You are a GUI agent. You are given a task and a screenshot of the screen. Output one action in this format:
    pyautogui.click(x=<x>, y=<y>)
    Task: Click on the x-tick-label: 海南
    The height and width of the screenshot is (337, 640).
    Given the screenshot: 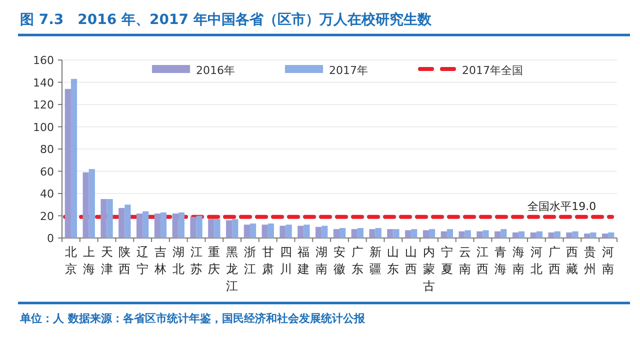 What is the action you would take?
    pyautogui.click(x=518, y=260)
    